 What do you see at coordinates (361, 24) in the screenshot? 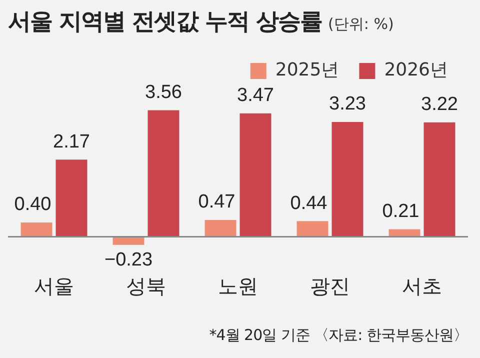
I see `chart-subtitle: (단위: %)` at bounding box center [361, 24].